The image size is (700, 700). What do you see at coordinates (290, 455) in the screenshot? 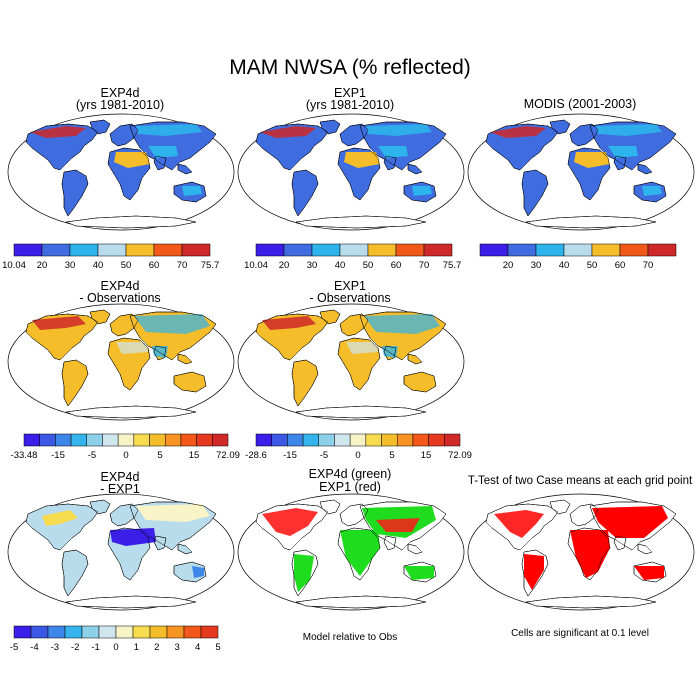
I see `colorbar-tick-label: -15` at bounding box center [290, 455].